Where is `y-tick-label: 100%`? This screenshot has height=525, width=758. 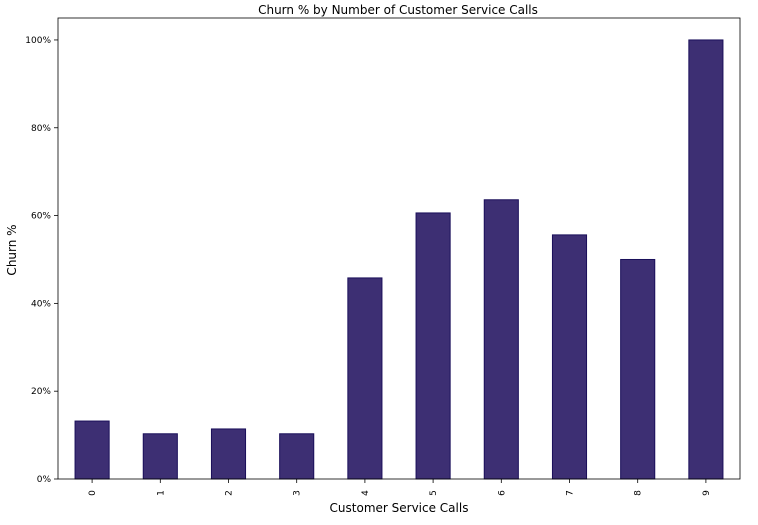
y-tick-label: 100% is located at coordinates (38, 41).